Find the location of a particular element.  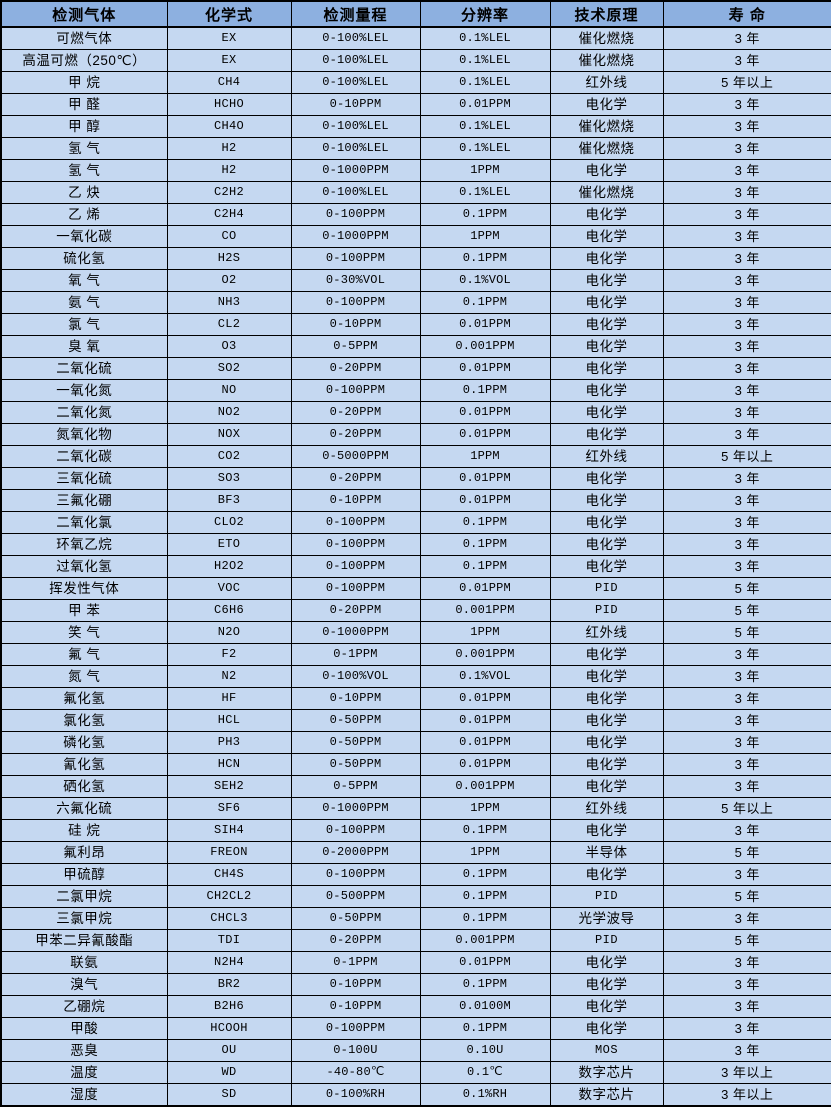

table-header: 检测气体 化学式 检测量程 分辨率 技术原理 寿 命 is located at coordinates (415, 14).